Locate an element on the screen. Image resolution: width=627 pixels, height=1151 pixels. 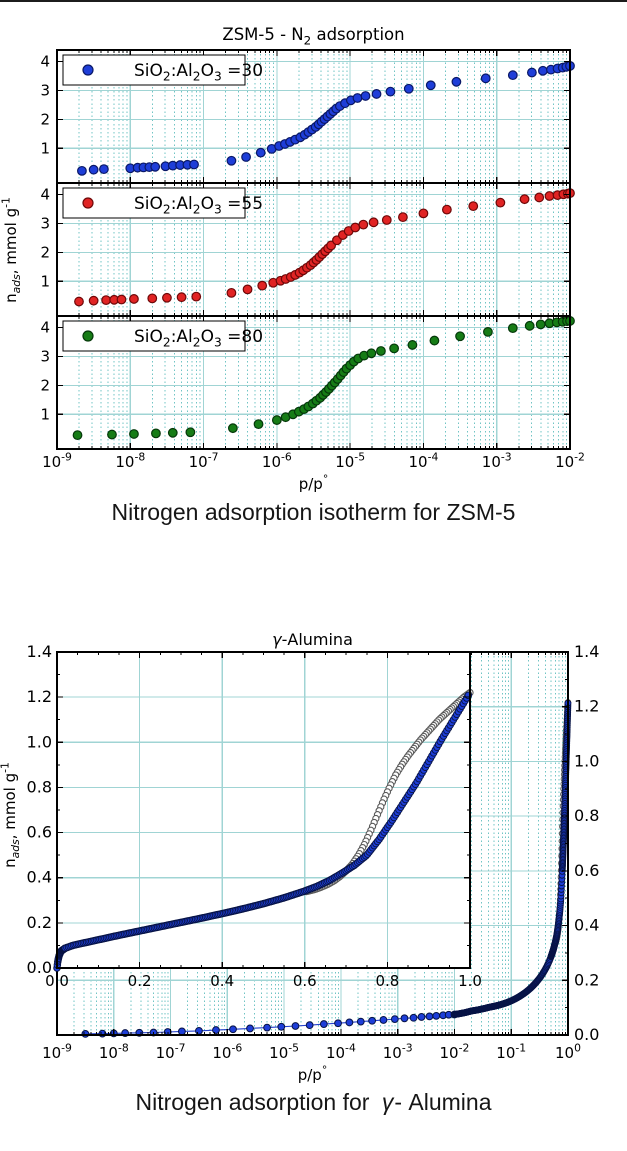
figure2-caption: Nitrogen adsorption for γ- Alumina is located at coordinates (313, 1102).